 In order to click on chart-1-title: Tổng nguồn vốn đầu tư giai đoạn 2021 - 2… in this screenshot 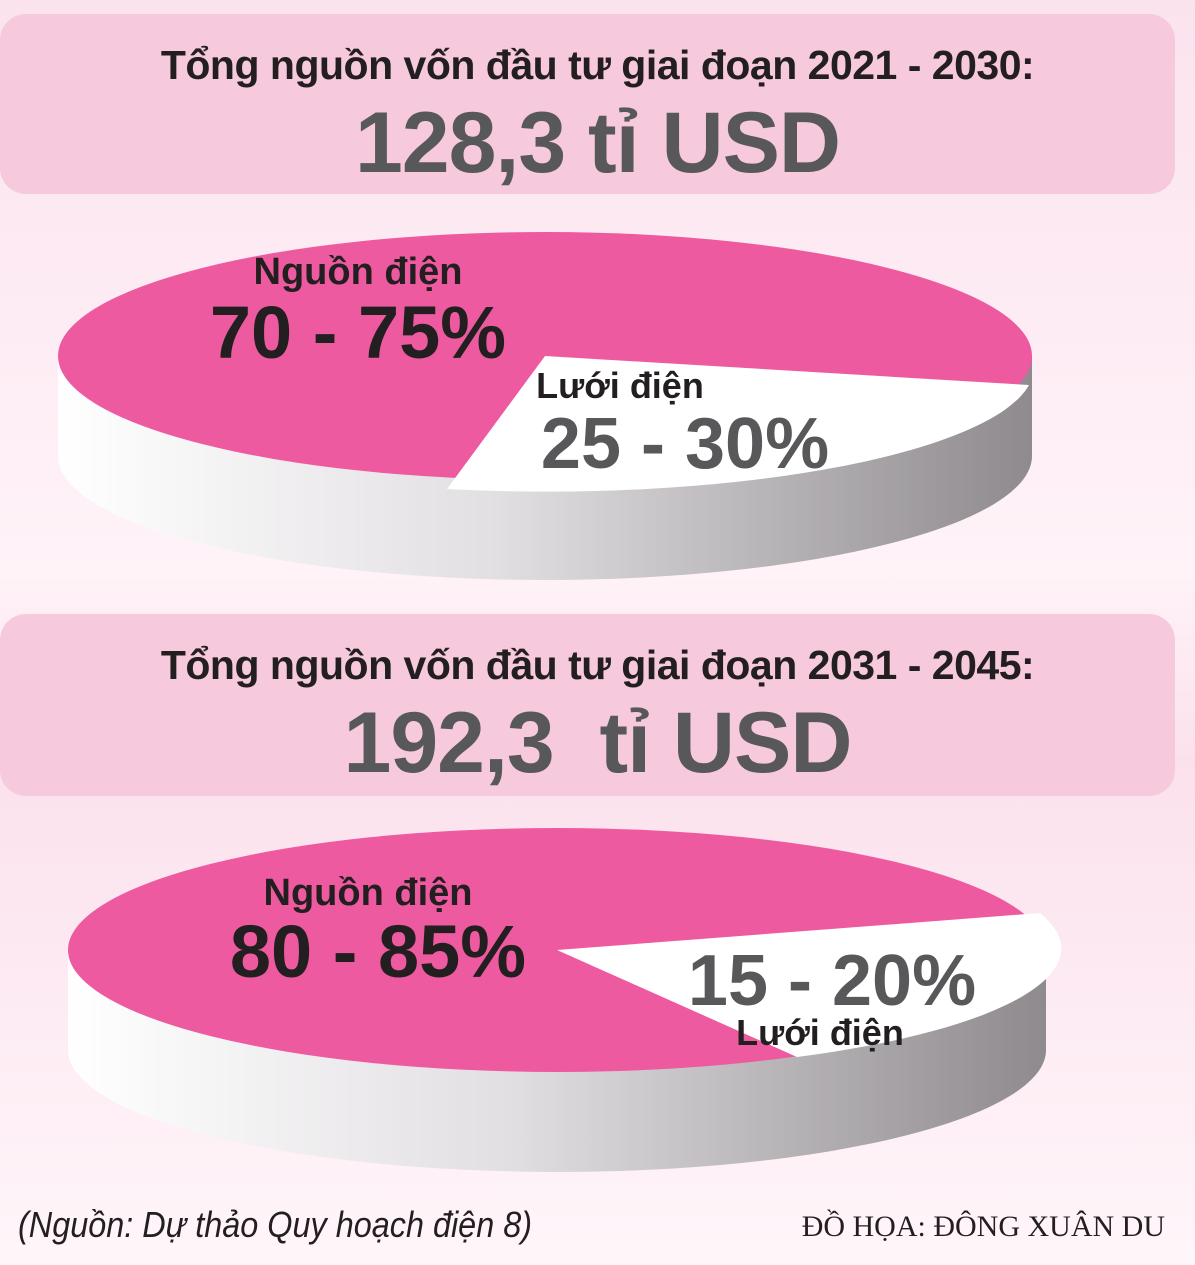, I will do `click(597, 65)`.